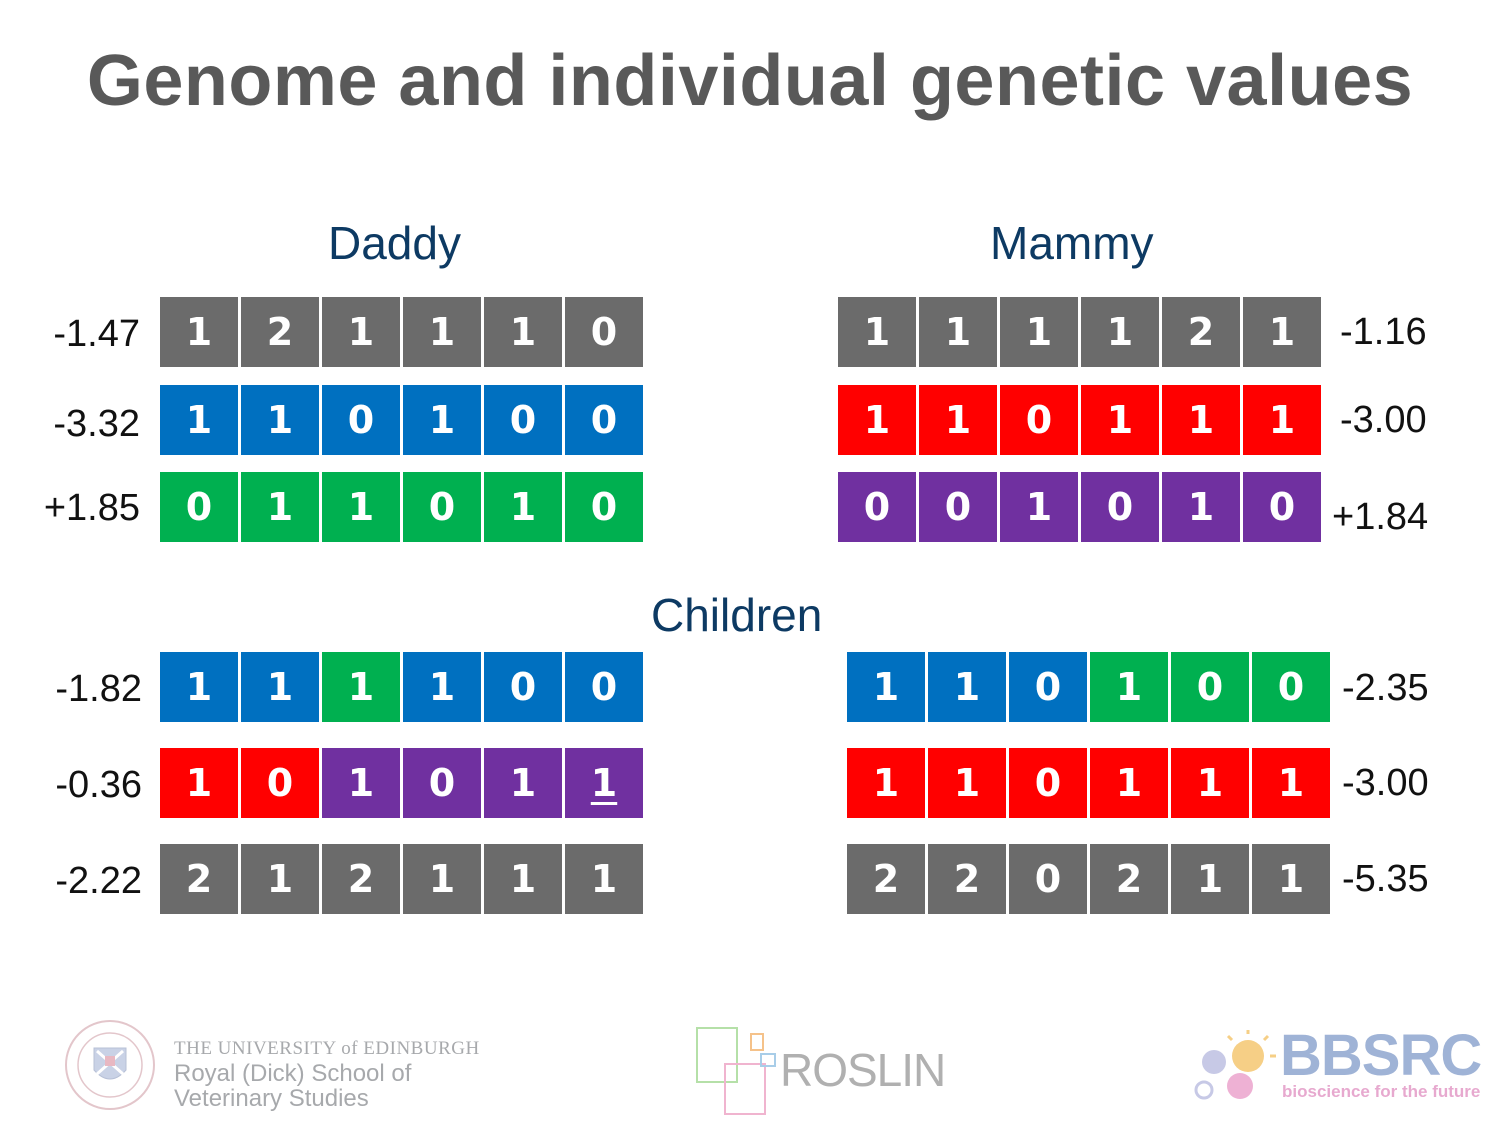 This screenshot has width=1500, height=1125. What do you see at coordinates (96, 334) in the screenshot?
I see `daddy-value-1: -1.47` at bounding box center [96, 334].